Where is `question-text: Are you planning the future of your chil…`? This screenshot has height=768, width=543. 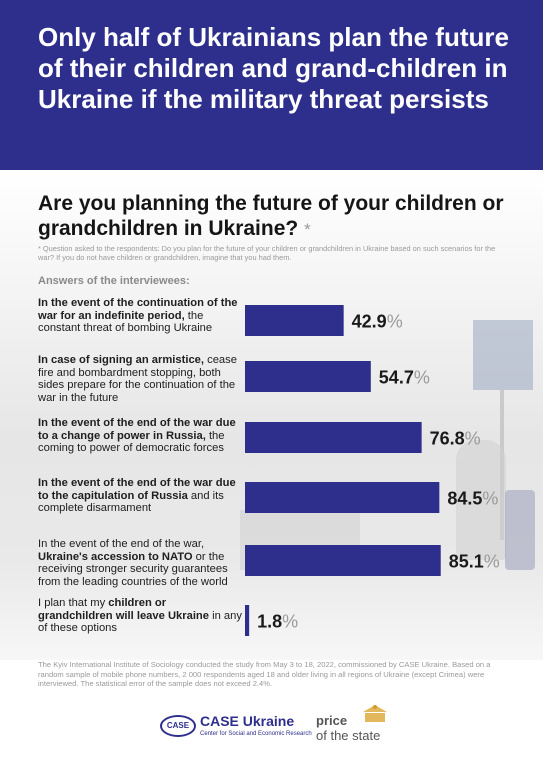
question-text: Are you planning the future of your chil… is located at coordinates (271, 216).